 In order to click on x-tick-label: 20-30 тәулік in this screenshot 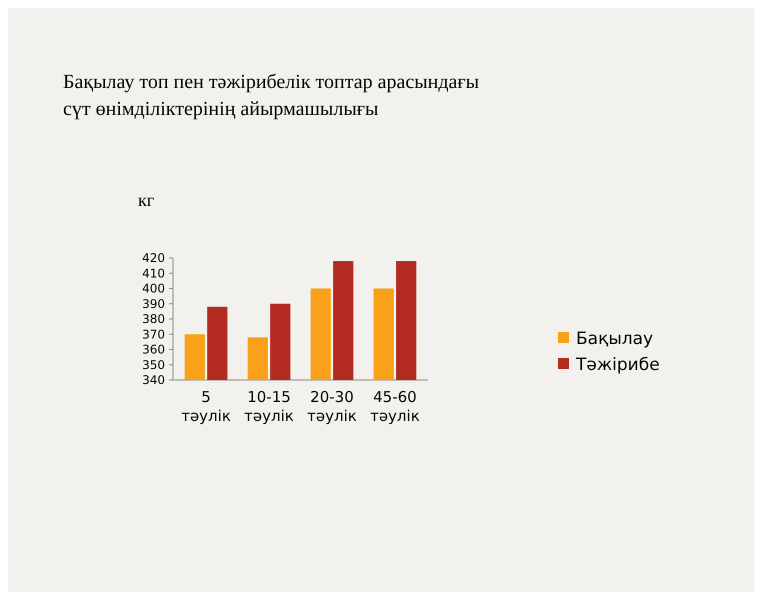, I will do `click(332, 406)`.